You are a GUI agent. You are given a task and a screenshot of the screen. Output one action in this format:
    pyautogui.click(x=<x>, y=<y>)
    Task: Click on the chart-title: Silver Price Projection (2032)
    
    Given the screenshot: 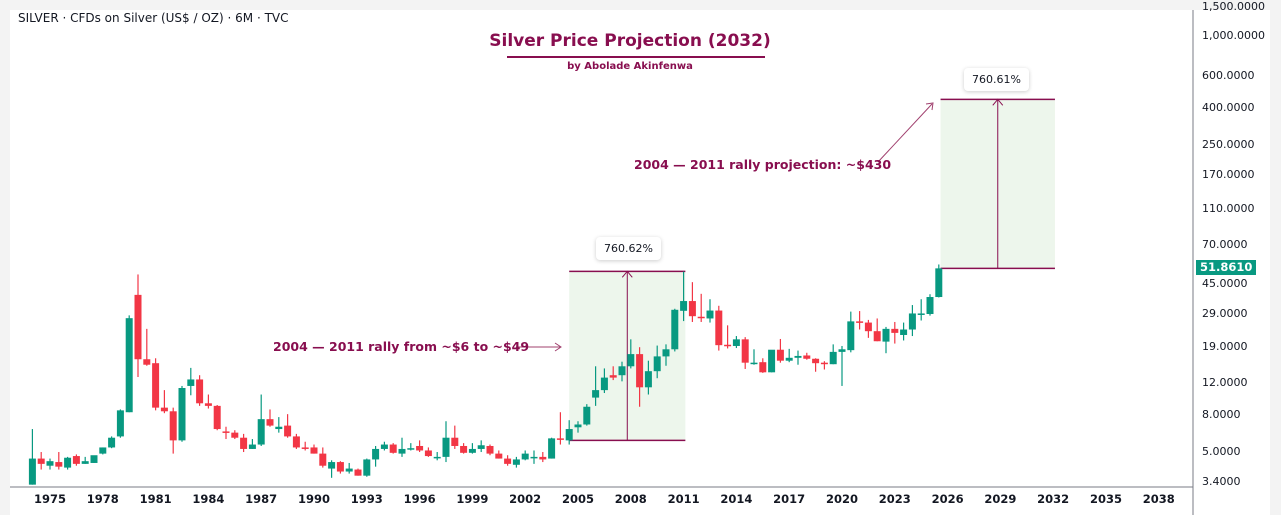 What is the action you would take?
    pyautogui.click(x=630, y=41)
    